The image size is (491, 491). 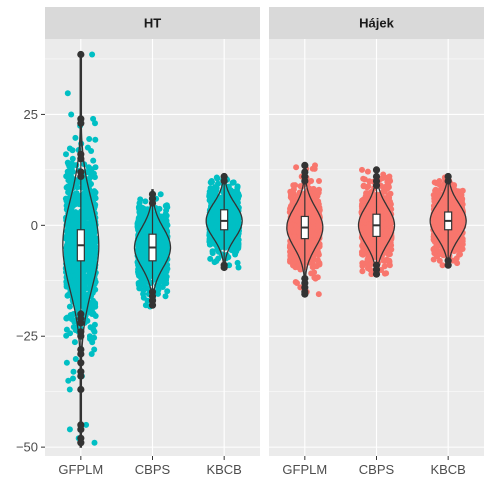 I want to click on facet-strip, so click(x=152, y=23).